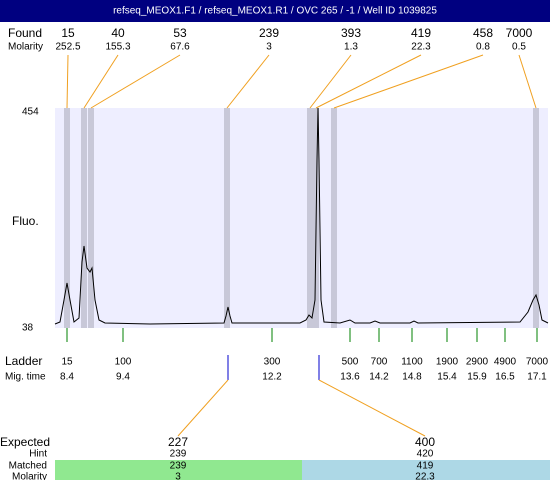 The width and height of the screenshot is (550, 480). I want to click on ladder-time: 16.5, so click(505, 377).